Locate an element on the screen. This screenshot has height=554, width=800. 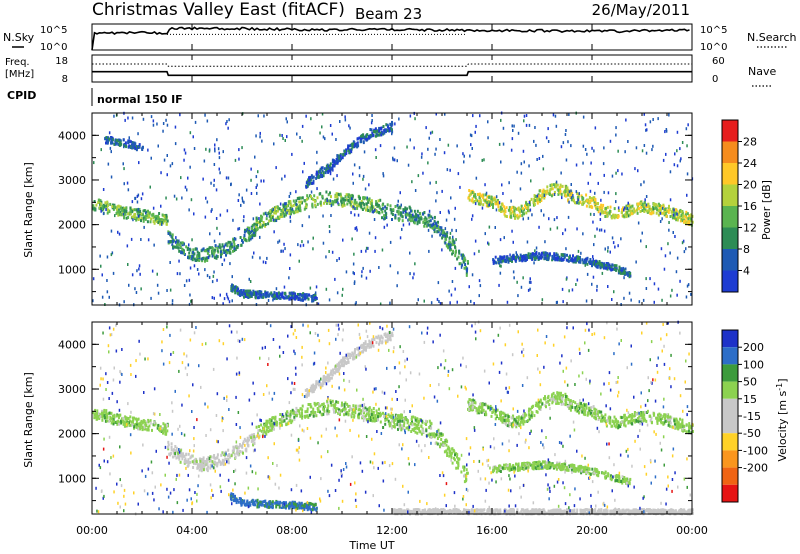
power-colorbar-label: Power [dB] is located at coordinates (766, 210).